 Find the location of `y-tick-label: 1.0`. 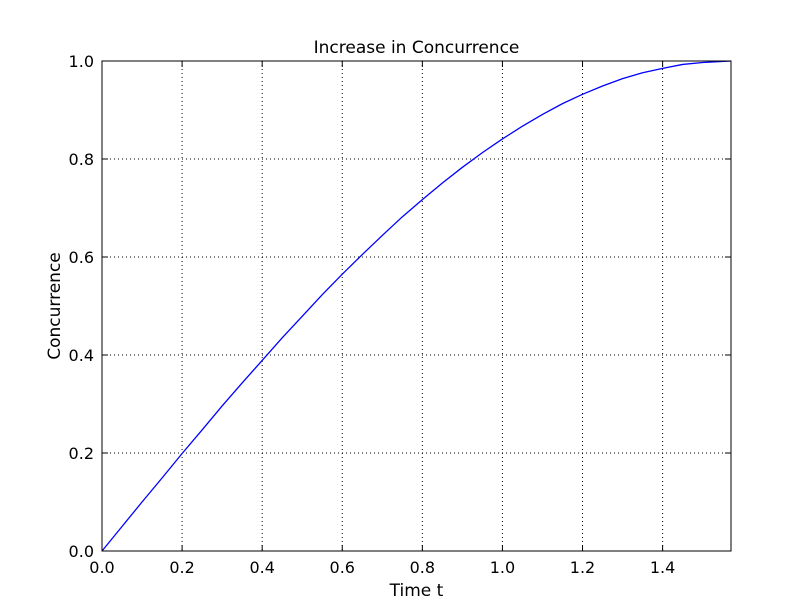

y-tick-label: 1.0 is located at coordinates (81, 61).